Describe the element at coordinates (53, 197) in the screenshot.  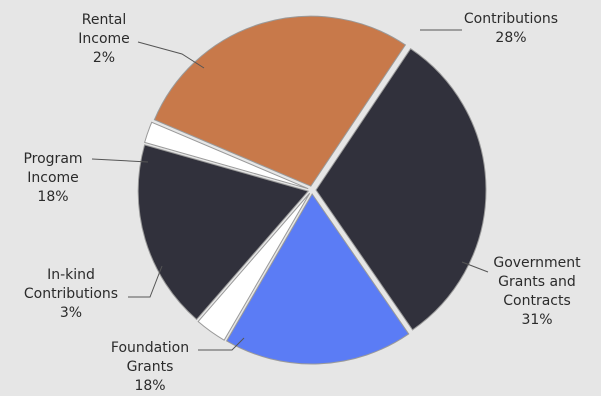
I see `label-program-value: 18%` at that location.